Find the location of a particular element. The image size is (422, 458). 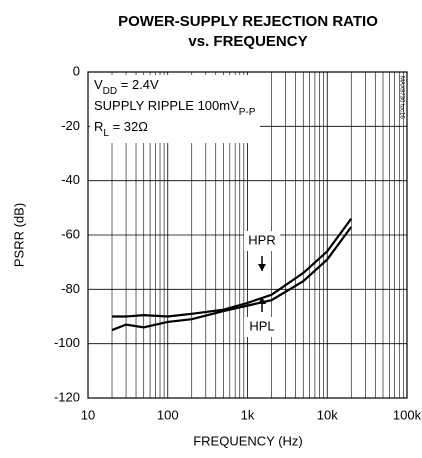

y-axis-label: PSRR (dB) is located at coordinates (18, 235).